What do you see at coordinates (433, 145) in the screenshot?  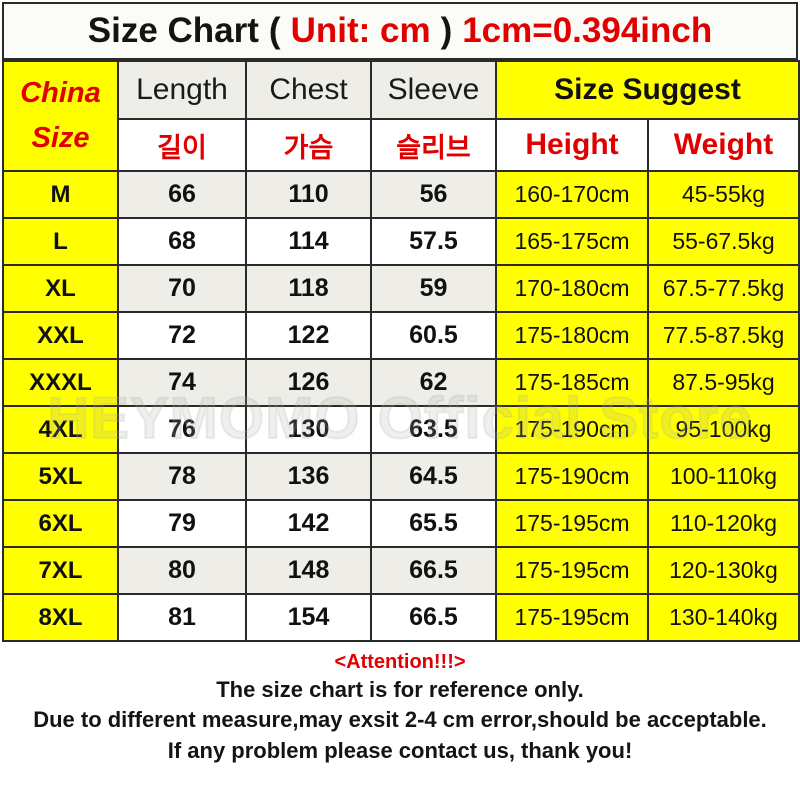 I see `column-header-sleeve-ko: 슬리브` at bounding box center [433, 145].